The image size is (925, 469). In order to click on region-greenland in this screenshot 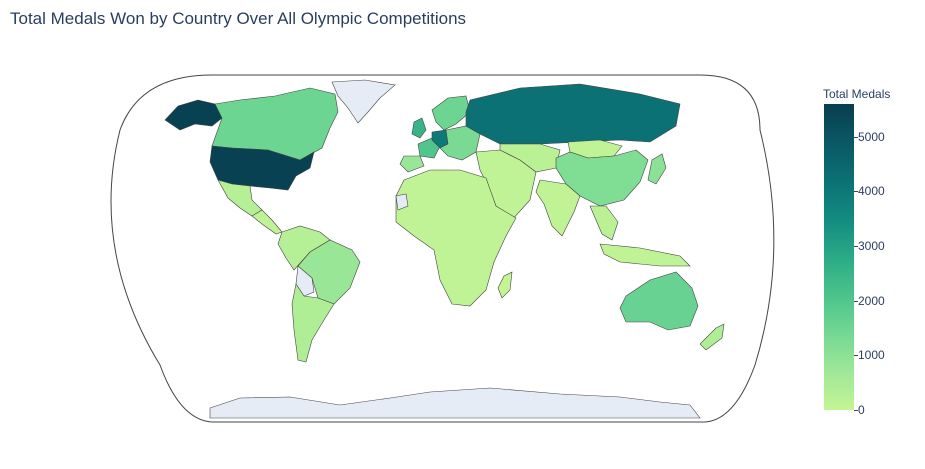, I will do `click(363, 101)`.